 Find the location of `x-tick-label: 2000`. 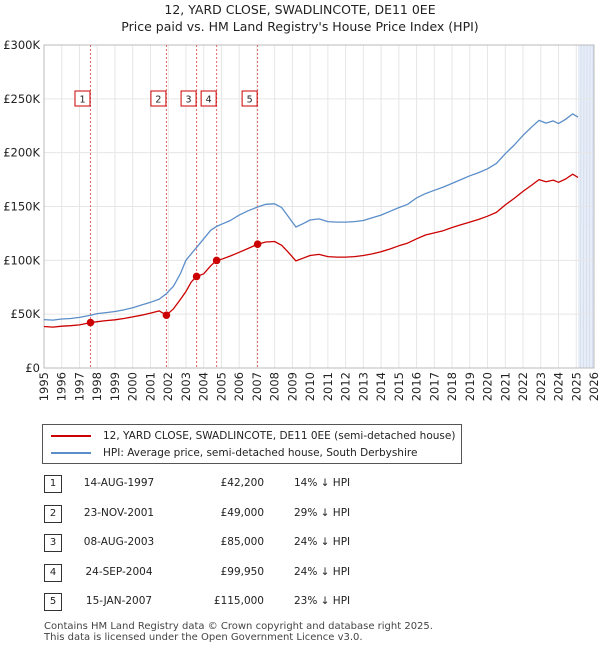

x-tick-label: 2000 is located at coordinates (133, 386).